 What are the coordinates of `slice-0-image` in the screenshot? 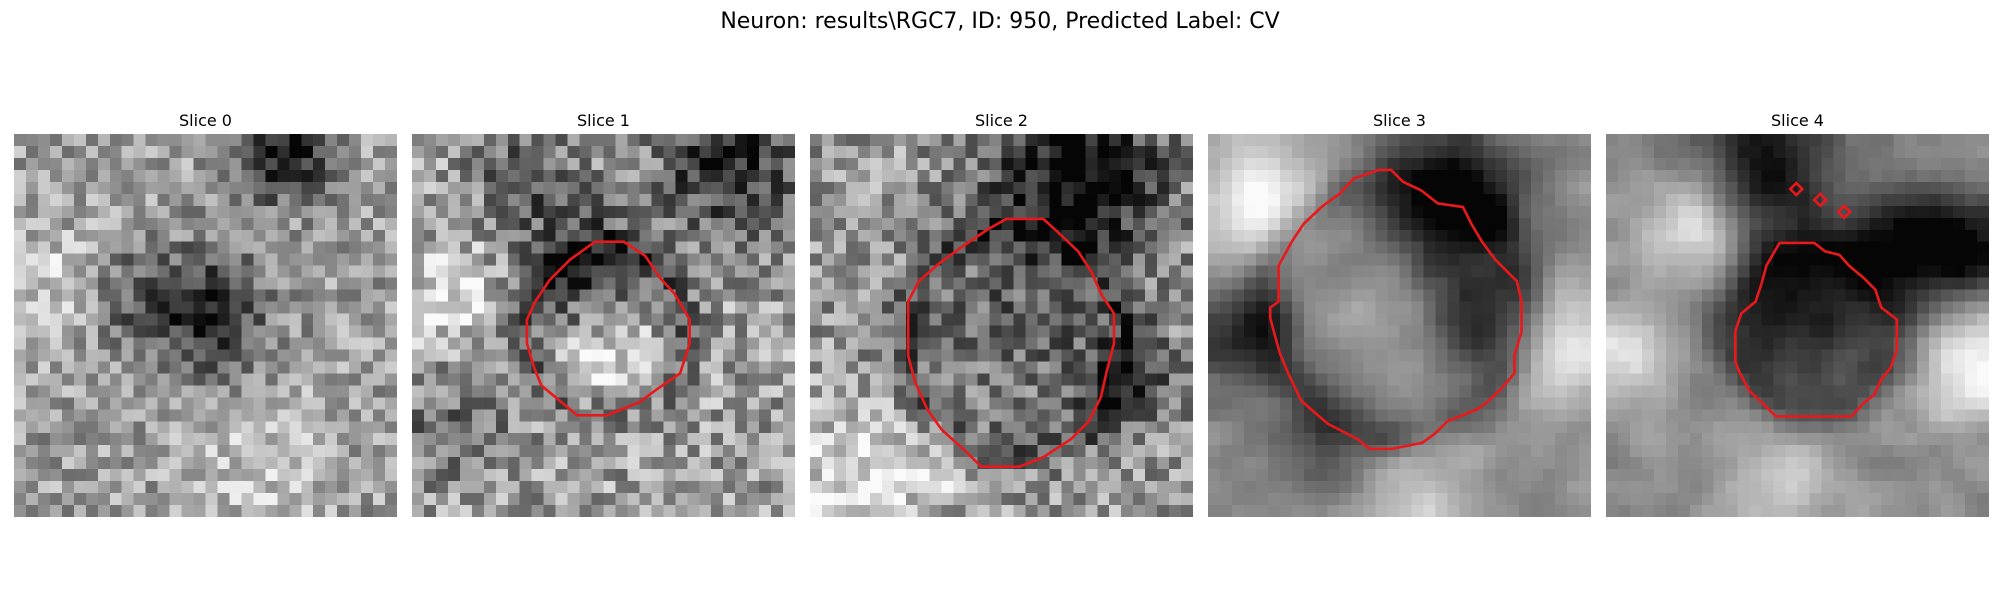 It's located at (205, 325).